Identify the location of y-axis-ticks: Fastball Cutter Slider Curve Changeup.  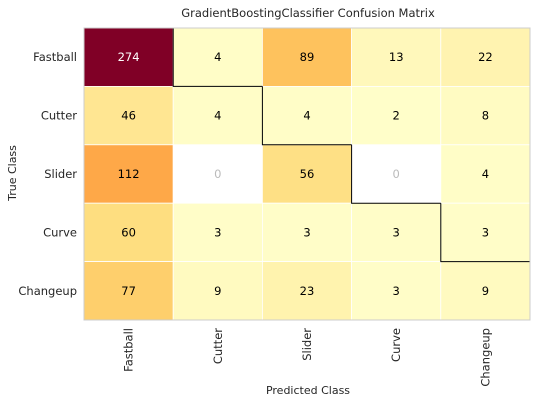
(47, 174).